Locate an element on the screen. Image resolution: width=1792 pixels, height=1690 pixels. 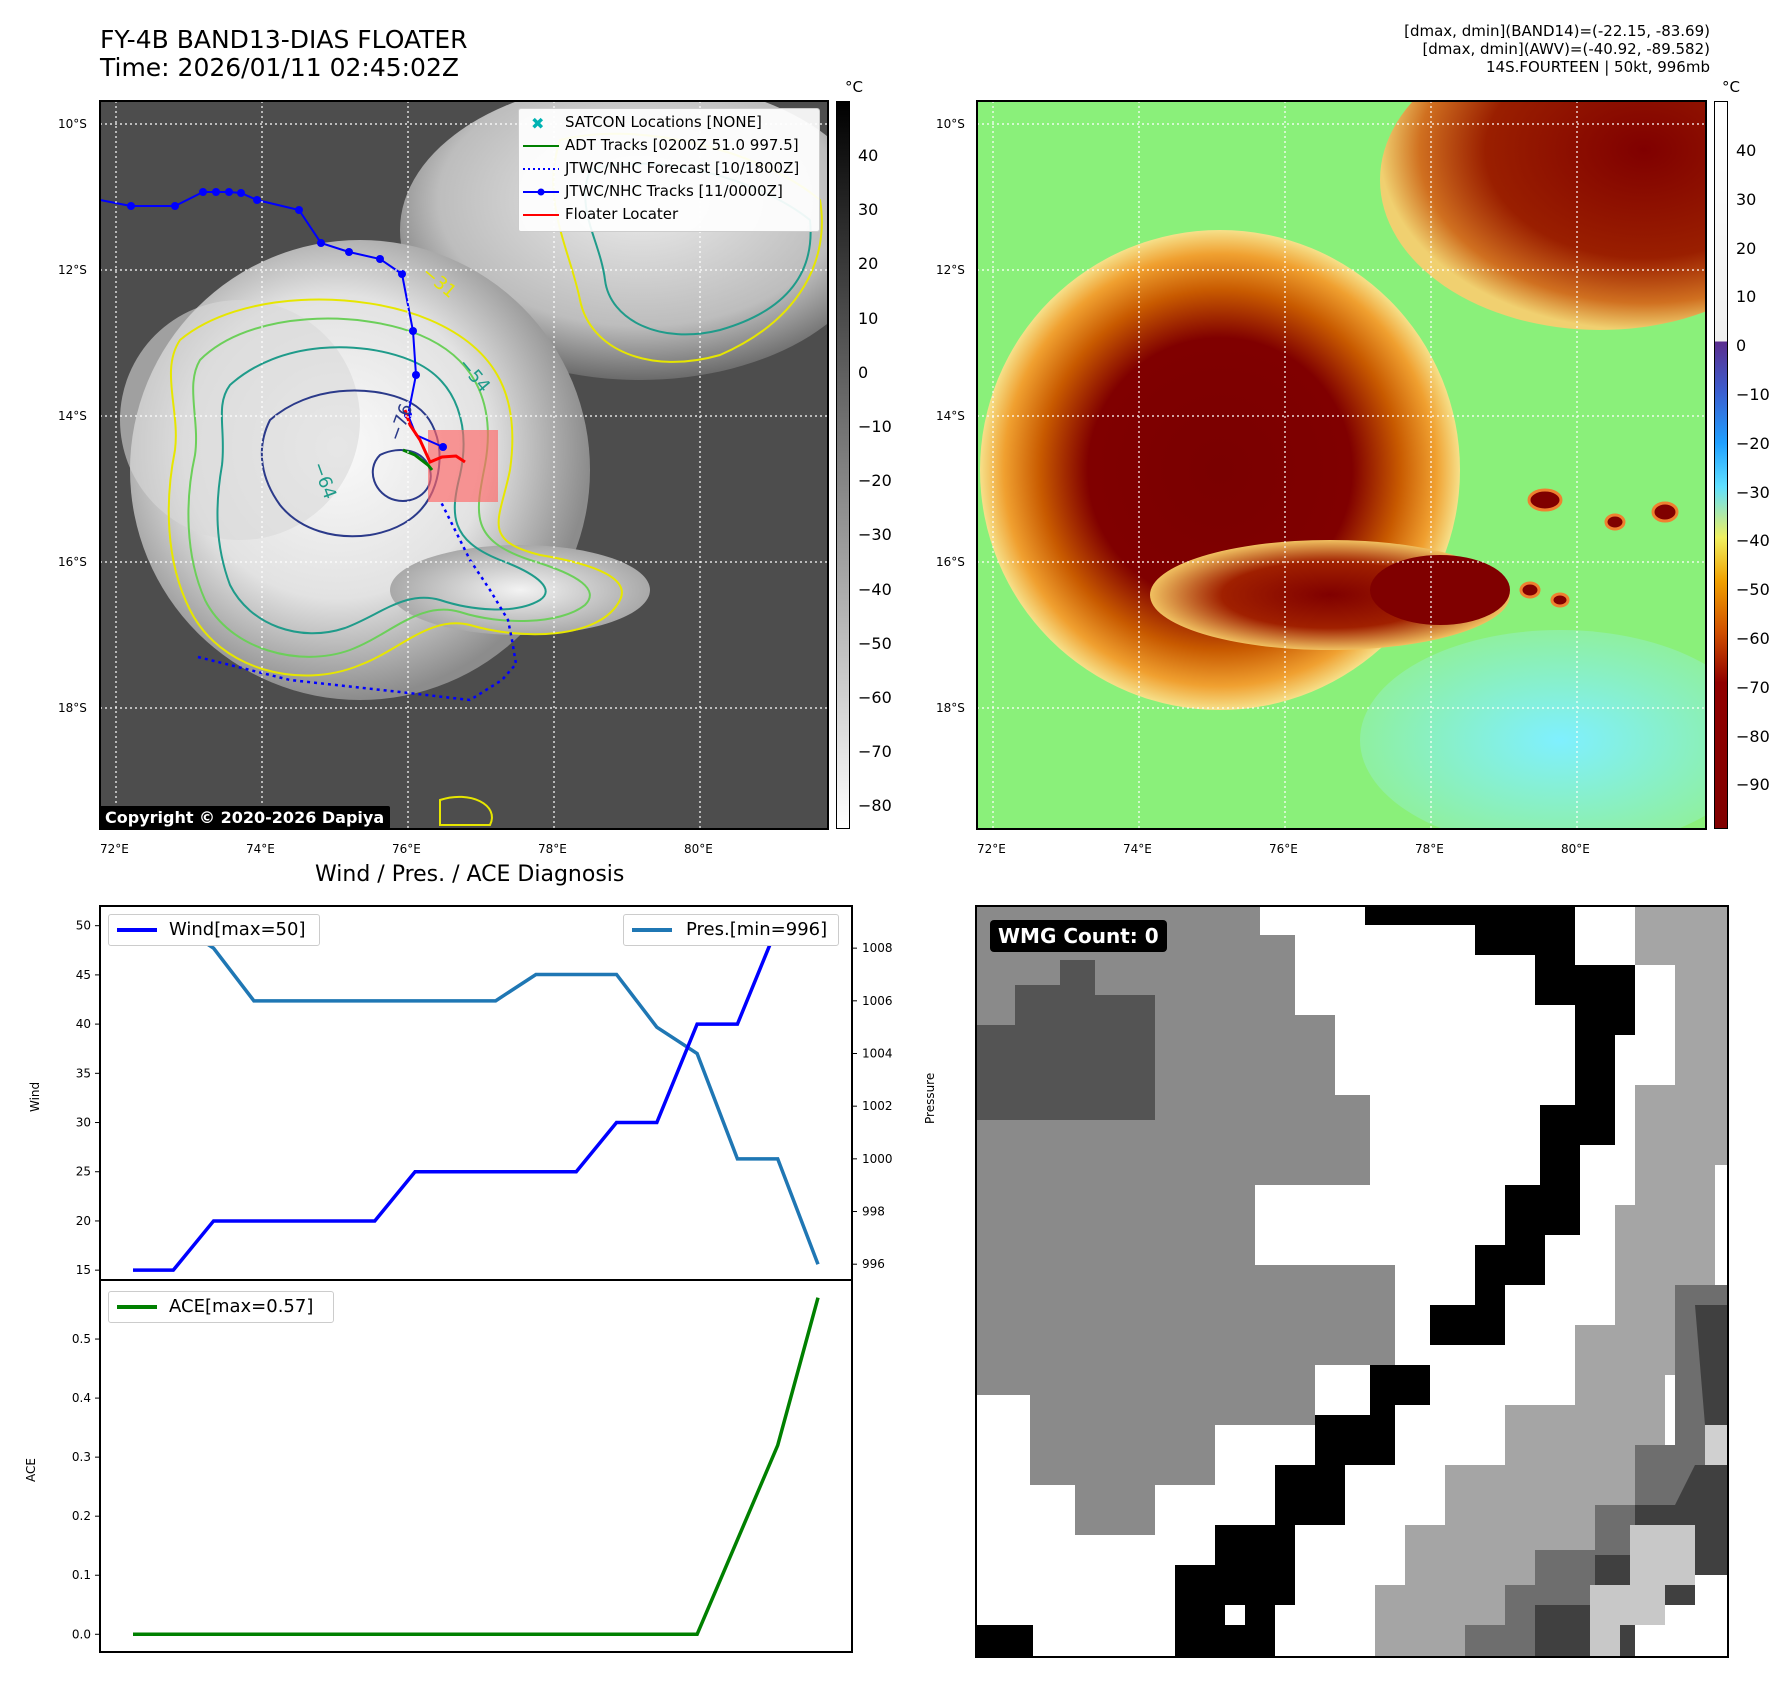
legend-floater: Floater Locater is located at coordinates (622, 214).